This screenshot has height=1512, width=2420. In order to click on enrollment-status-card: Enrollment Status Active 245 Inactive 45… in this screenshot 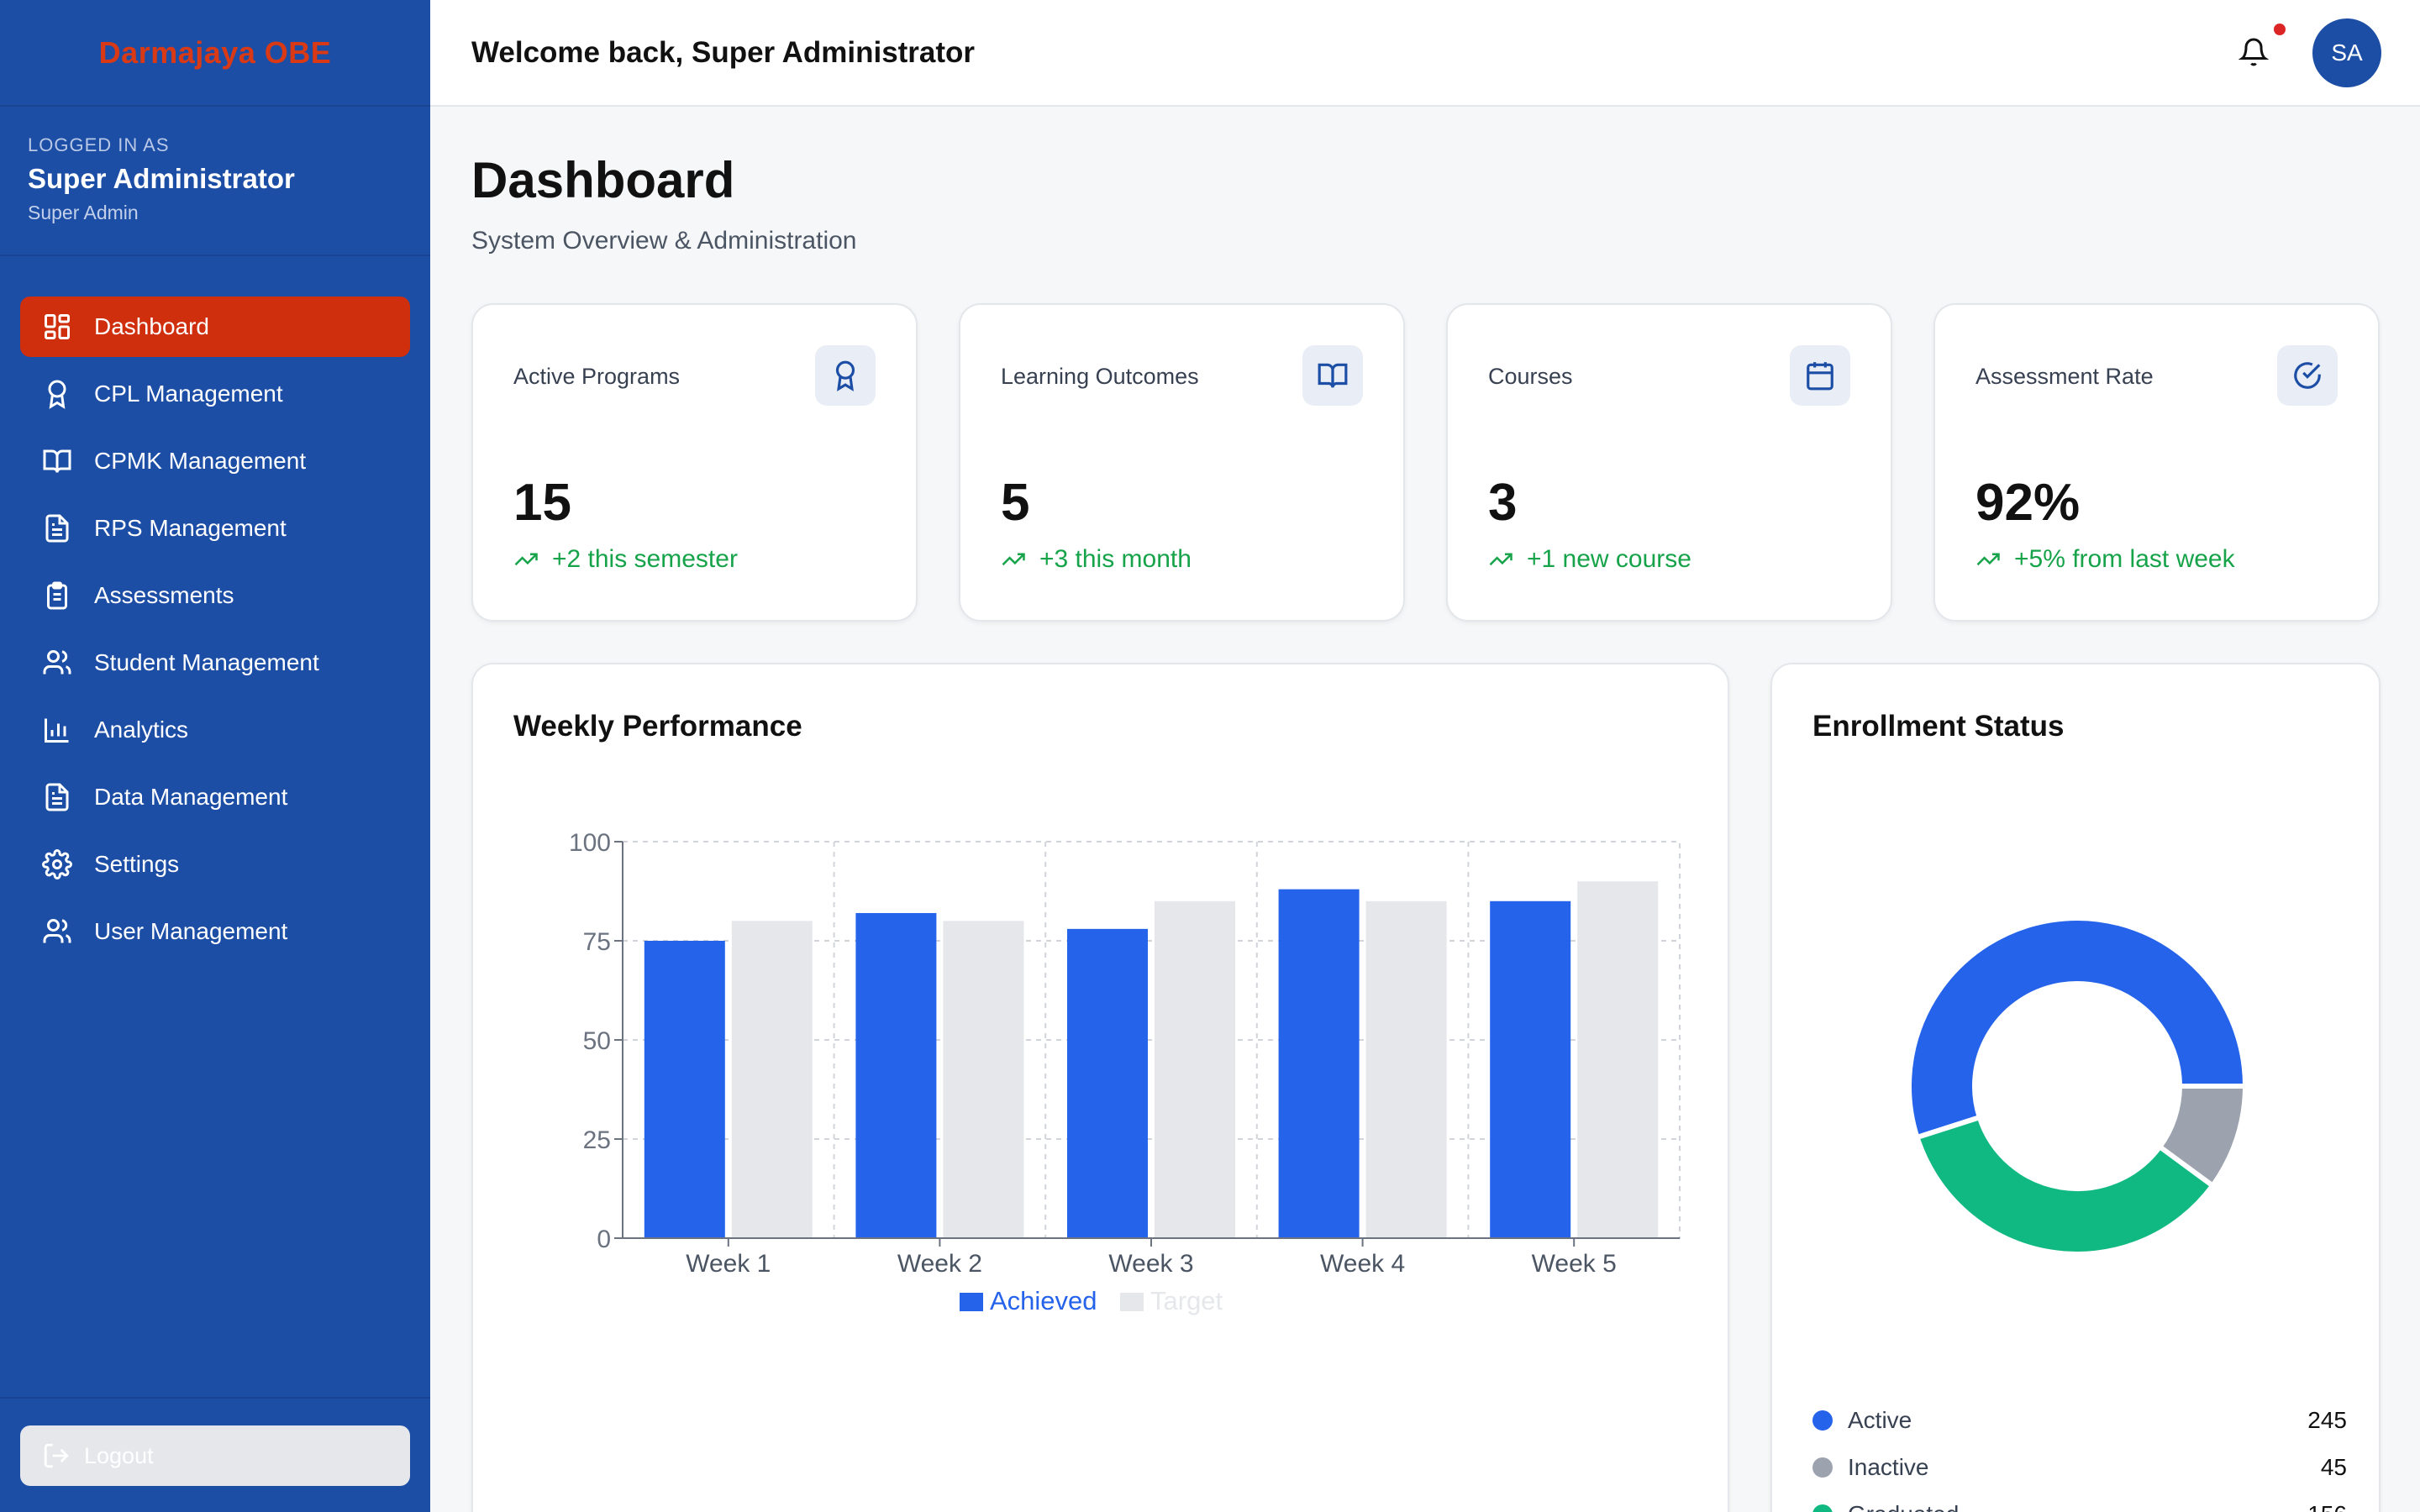, I will do `click(2075, 1087)`.